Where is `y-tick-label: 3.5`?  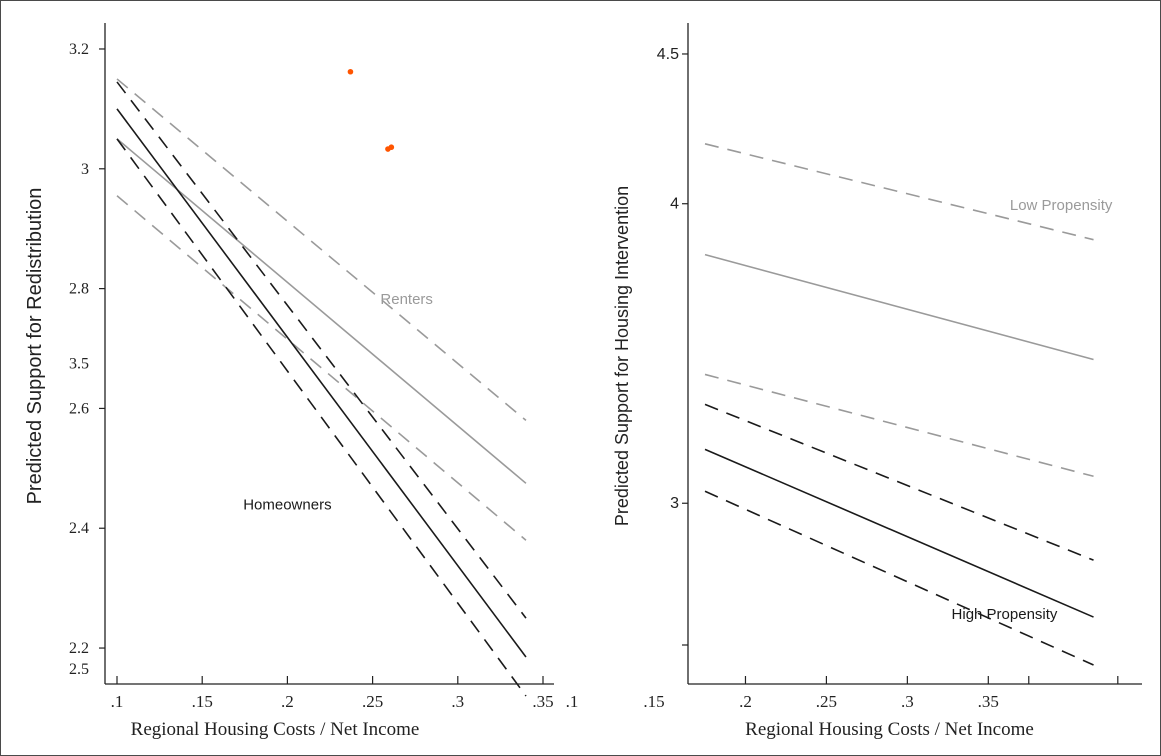
y-tick-label: 3.5 is located at coordinates (79, 363).